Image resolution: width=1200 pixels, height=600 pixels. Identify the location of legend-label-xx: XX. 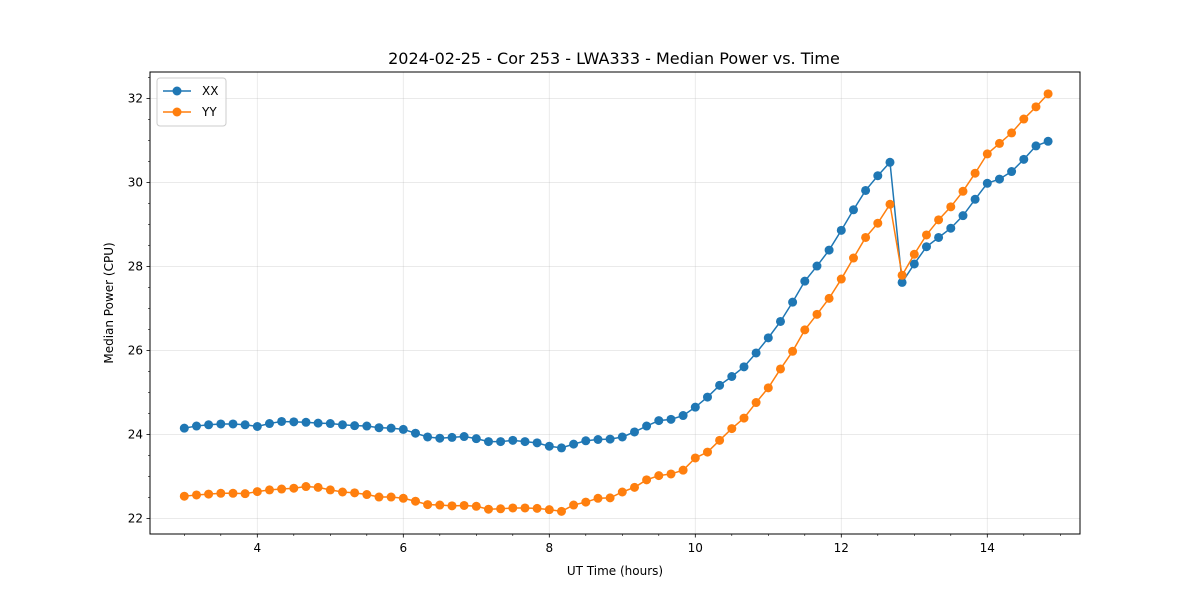
(210, 91).